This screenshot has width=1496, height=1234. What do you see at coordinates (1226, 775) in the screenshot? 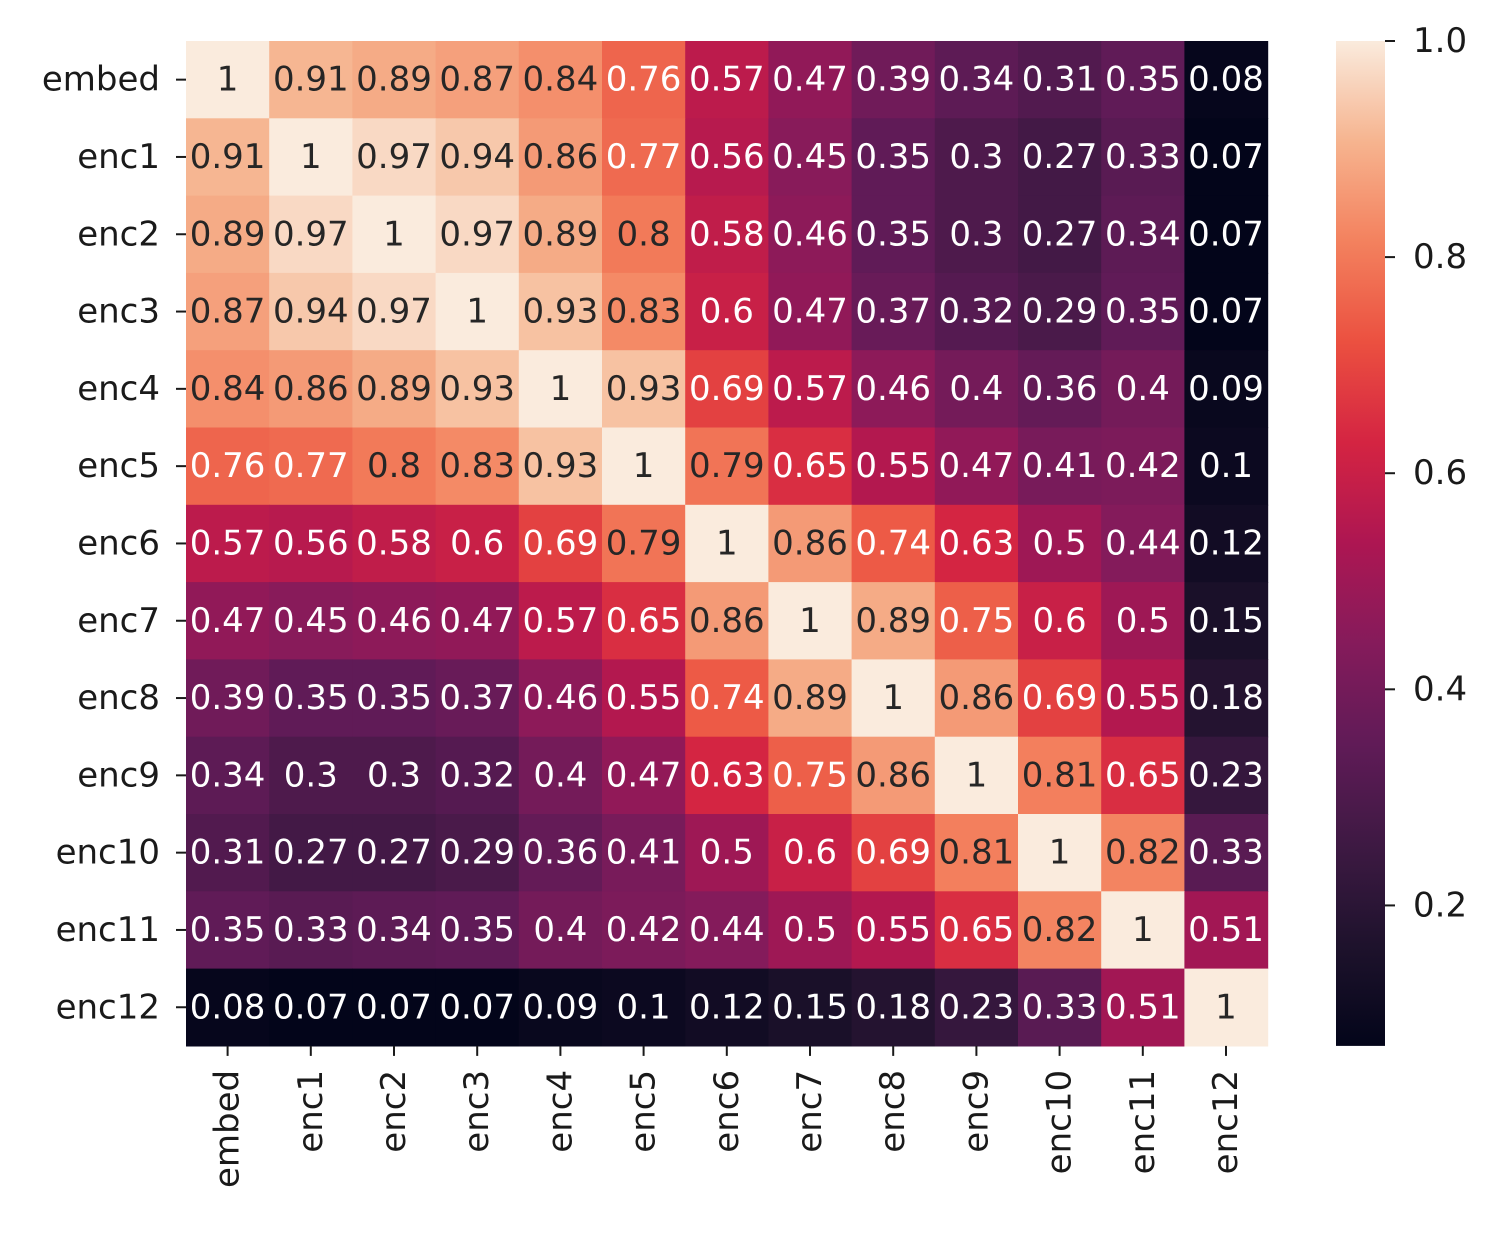
I see `cell-value-label: 0.23` at bounding box center [1226, 775].